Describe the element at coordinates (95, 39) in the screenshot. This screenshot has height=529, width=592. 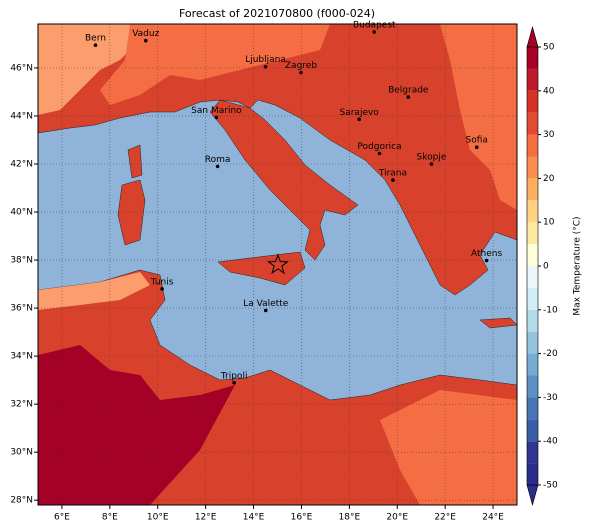
I see `city-label: Bern` at that location.